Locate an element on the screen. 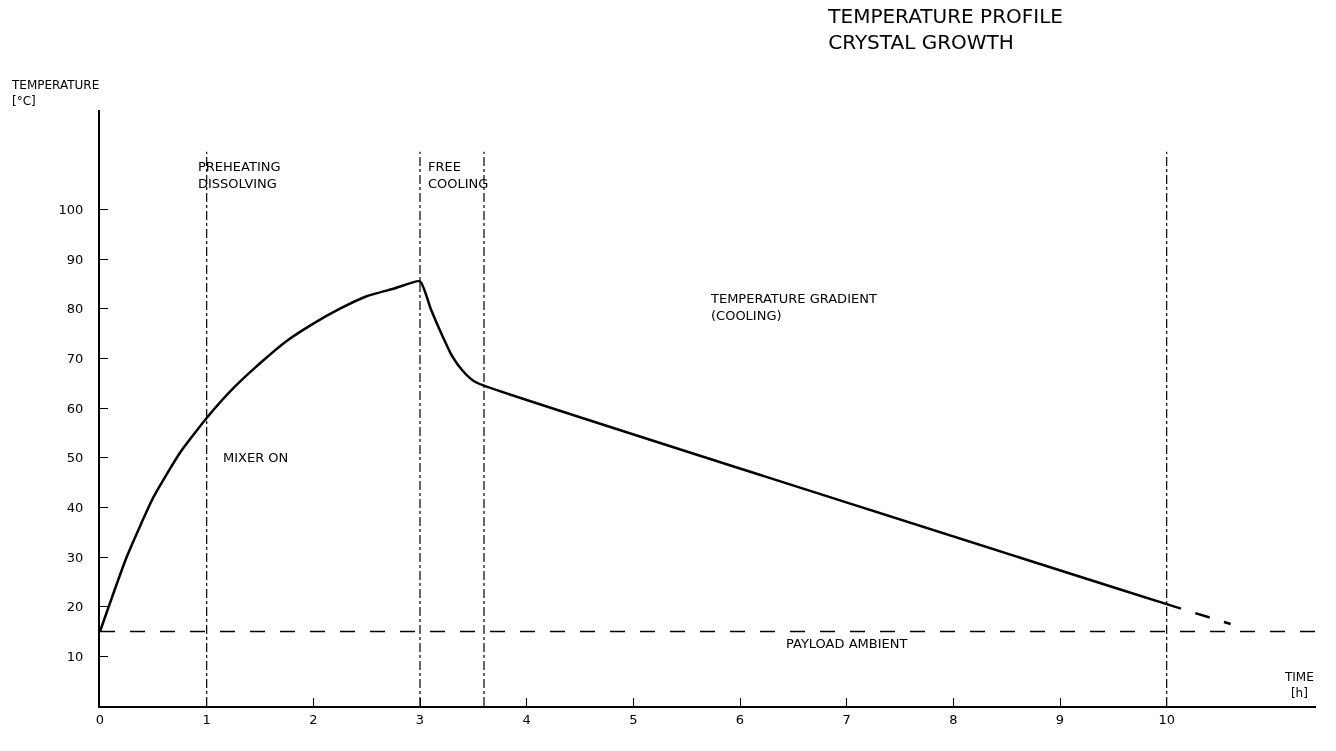 Image resolution: width=1336 pixels, height=751 pixels. y-tick-label: 10 is located at coordinates (75, 656).